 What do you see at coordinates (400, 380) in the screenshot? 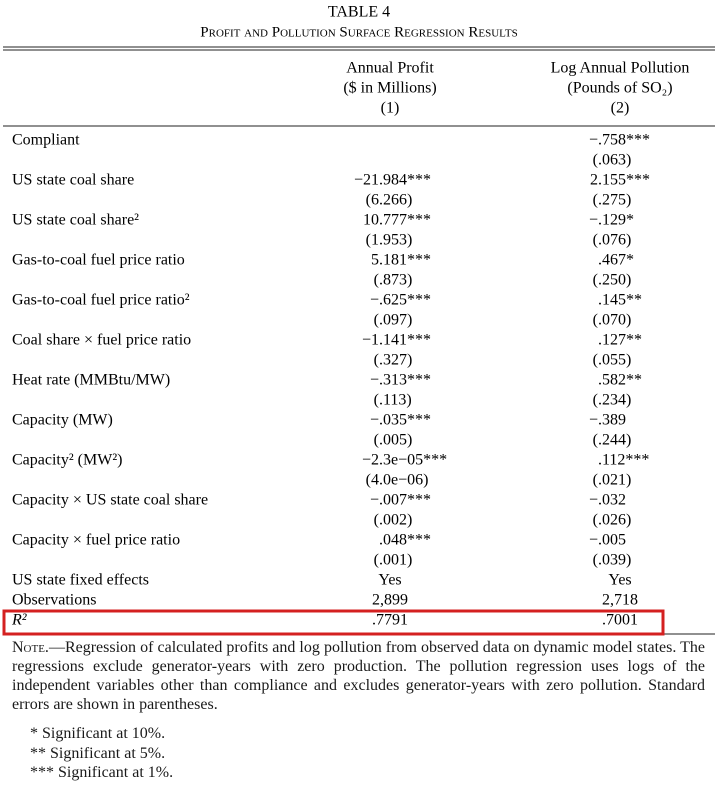
I see `cell-value: −.313***` at bounding box center [400, 380].